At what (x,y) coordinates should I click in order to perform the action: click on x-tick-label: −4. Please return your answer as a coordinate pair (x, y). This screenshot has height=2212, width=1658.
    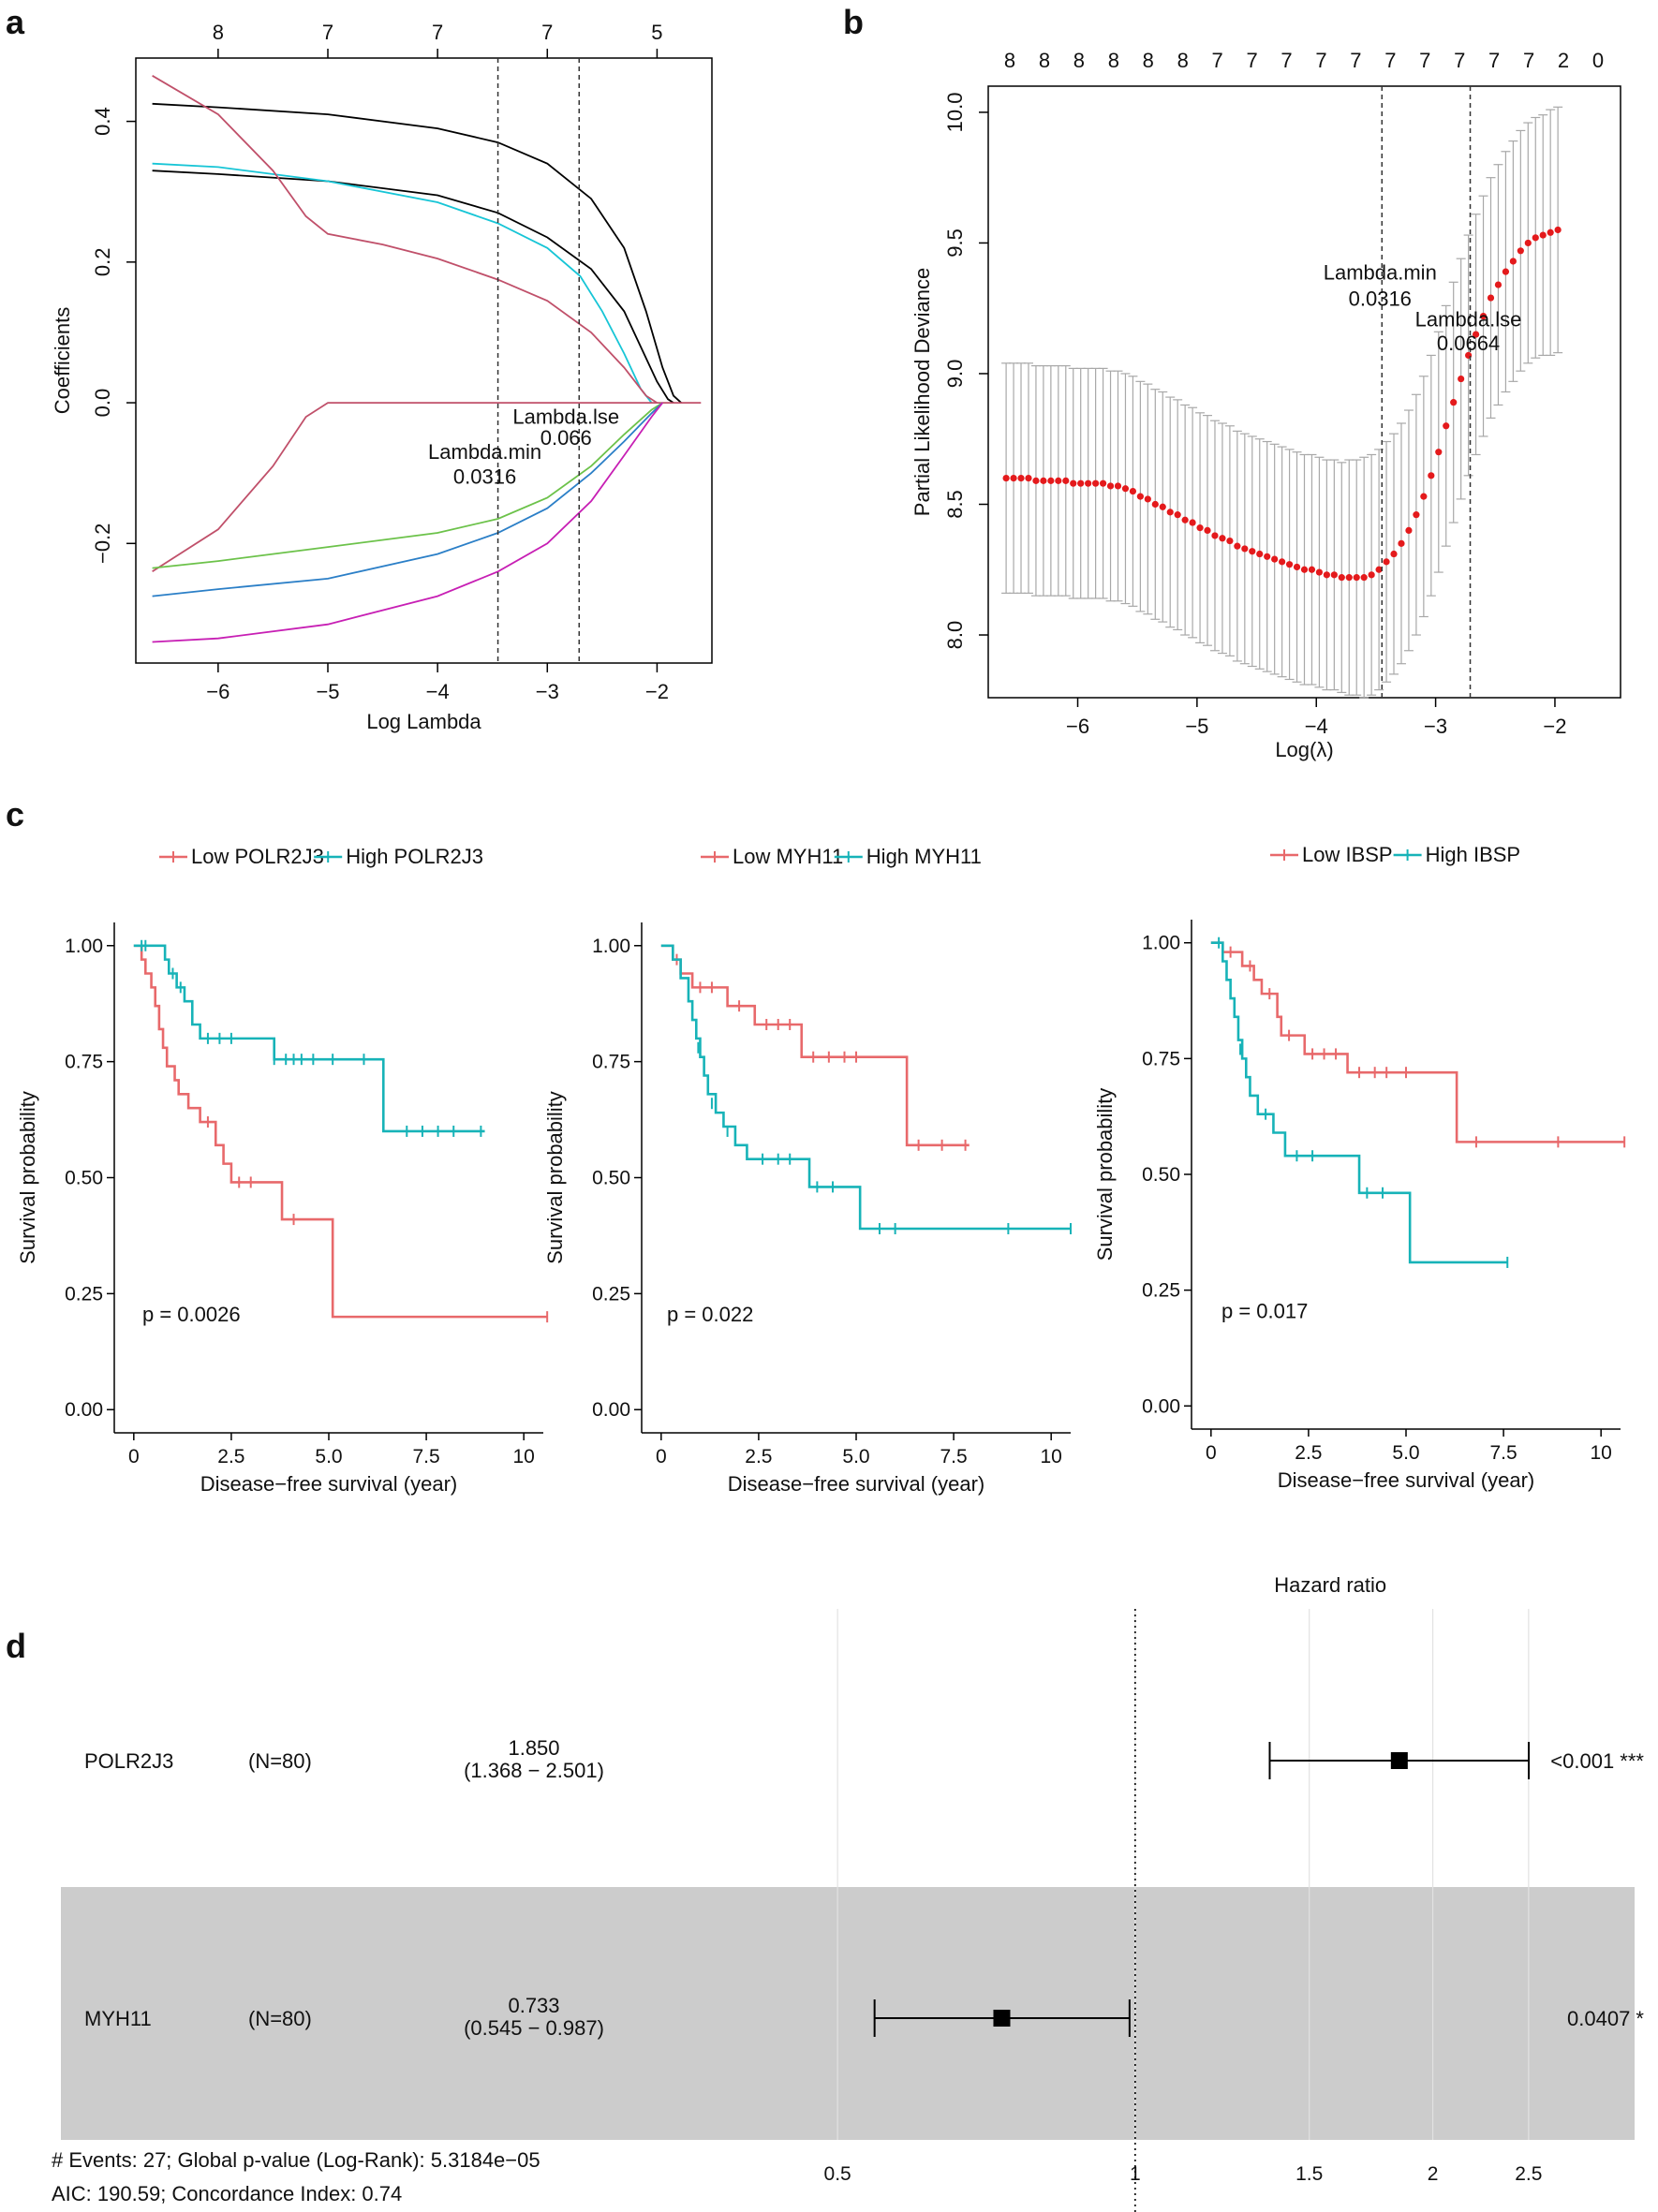
    Looking at the image, I should click on (438, 691).